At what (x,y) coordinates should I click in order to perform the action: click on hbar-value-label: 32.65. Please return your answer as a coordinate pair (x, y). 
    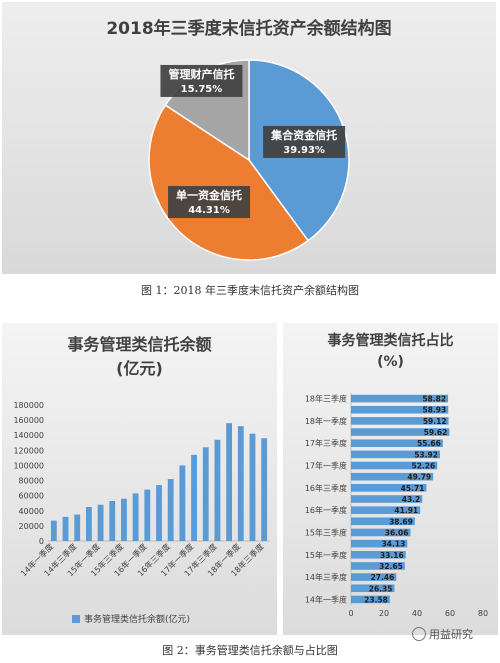
    Looking at the image, I should click on (391, 566).